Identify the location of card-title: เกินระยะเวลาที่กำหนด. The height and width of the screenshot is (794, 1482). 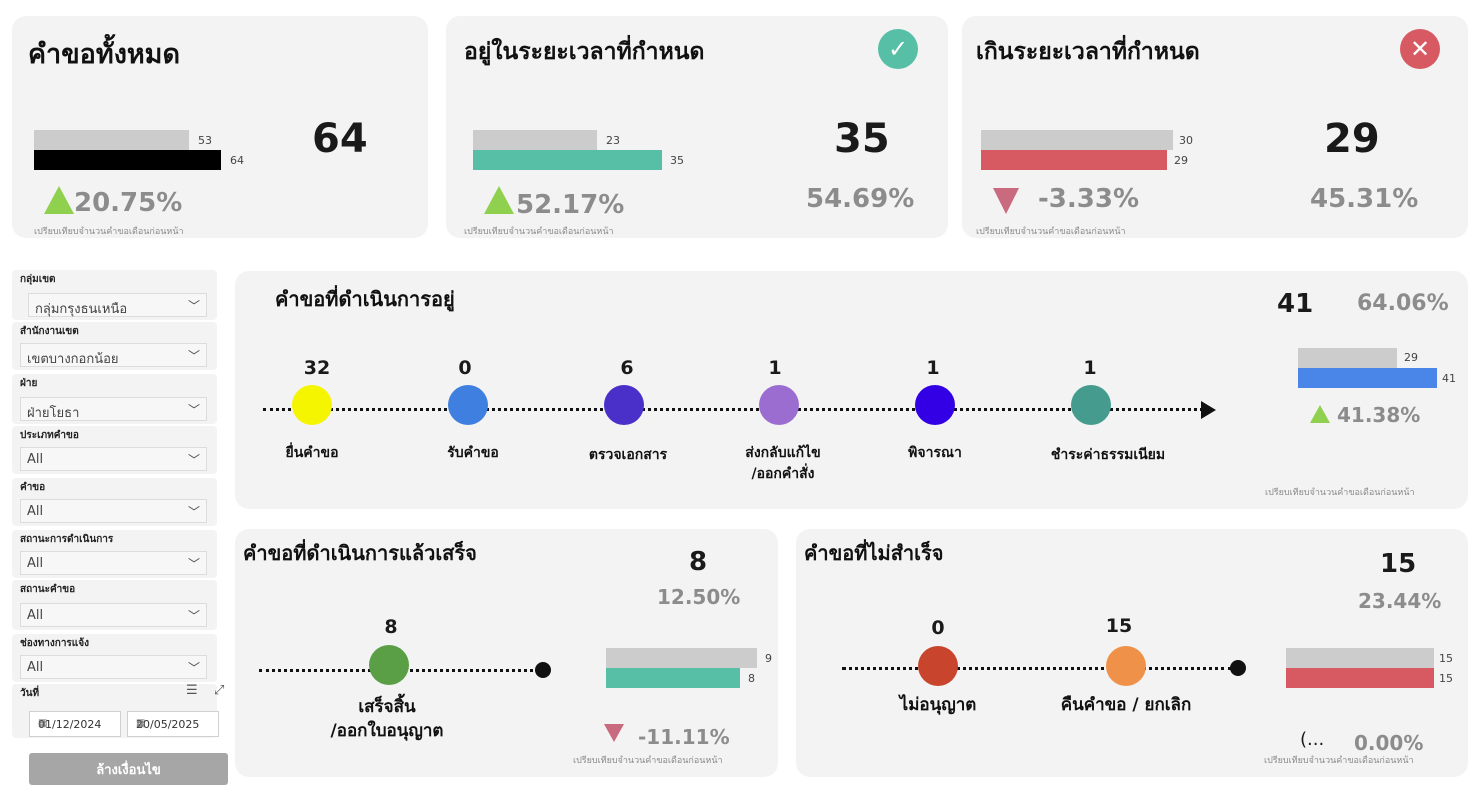
(1088, 52).